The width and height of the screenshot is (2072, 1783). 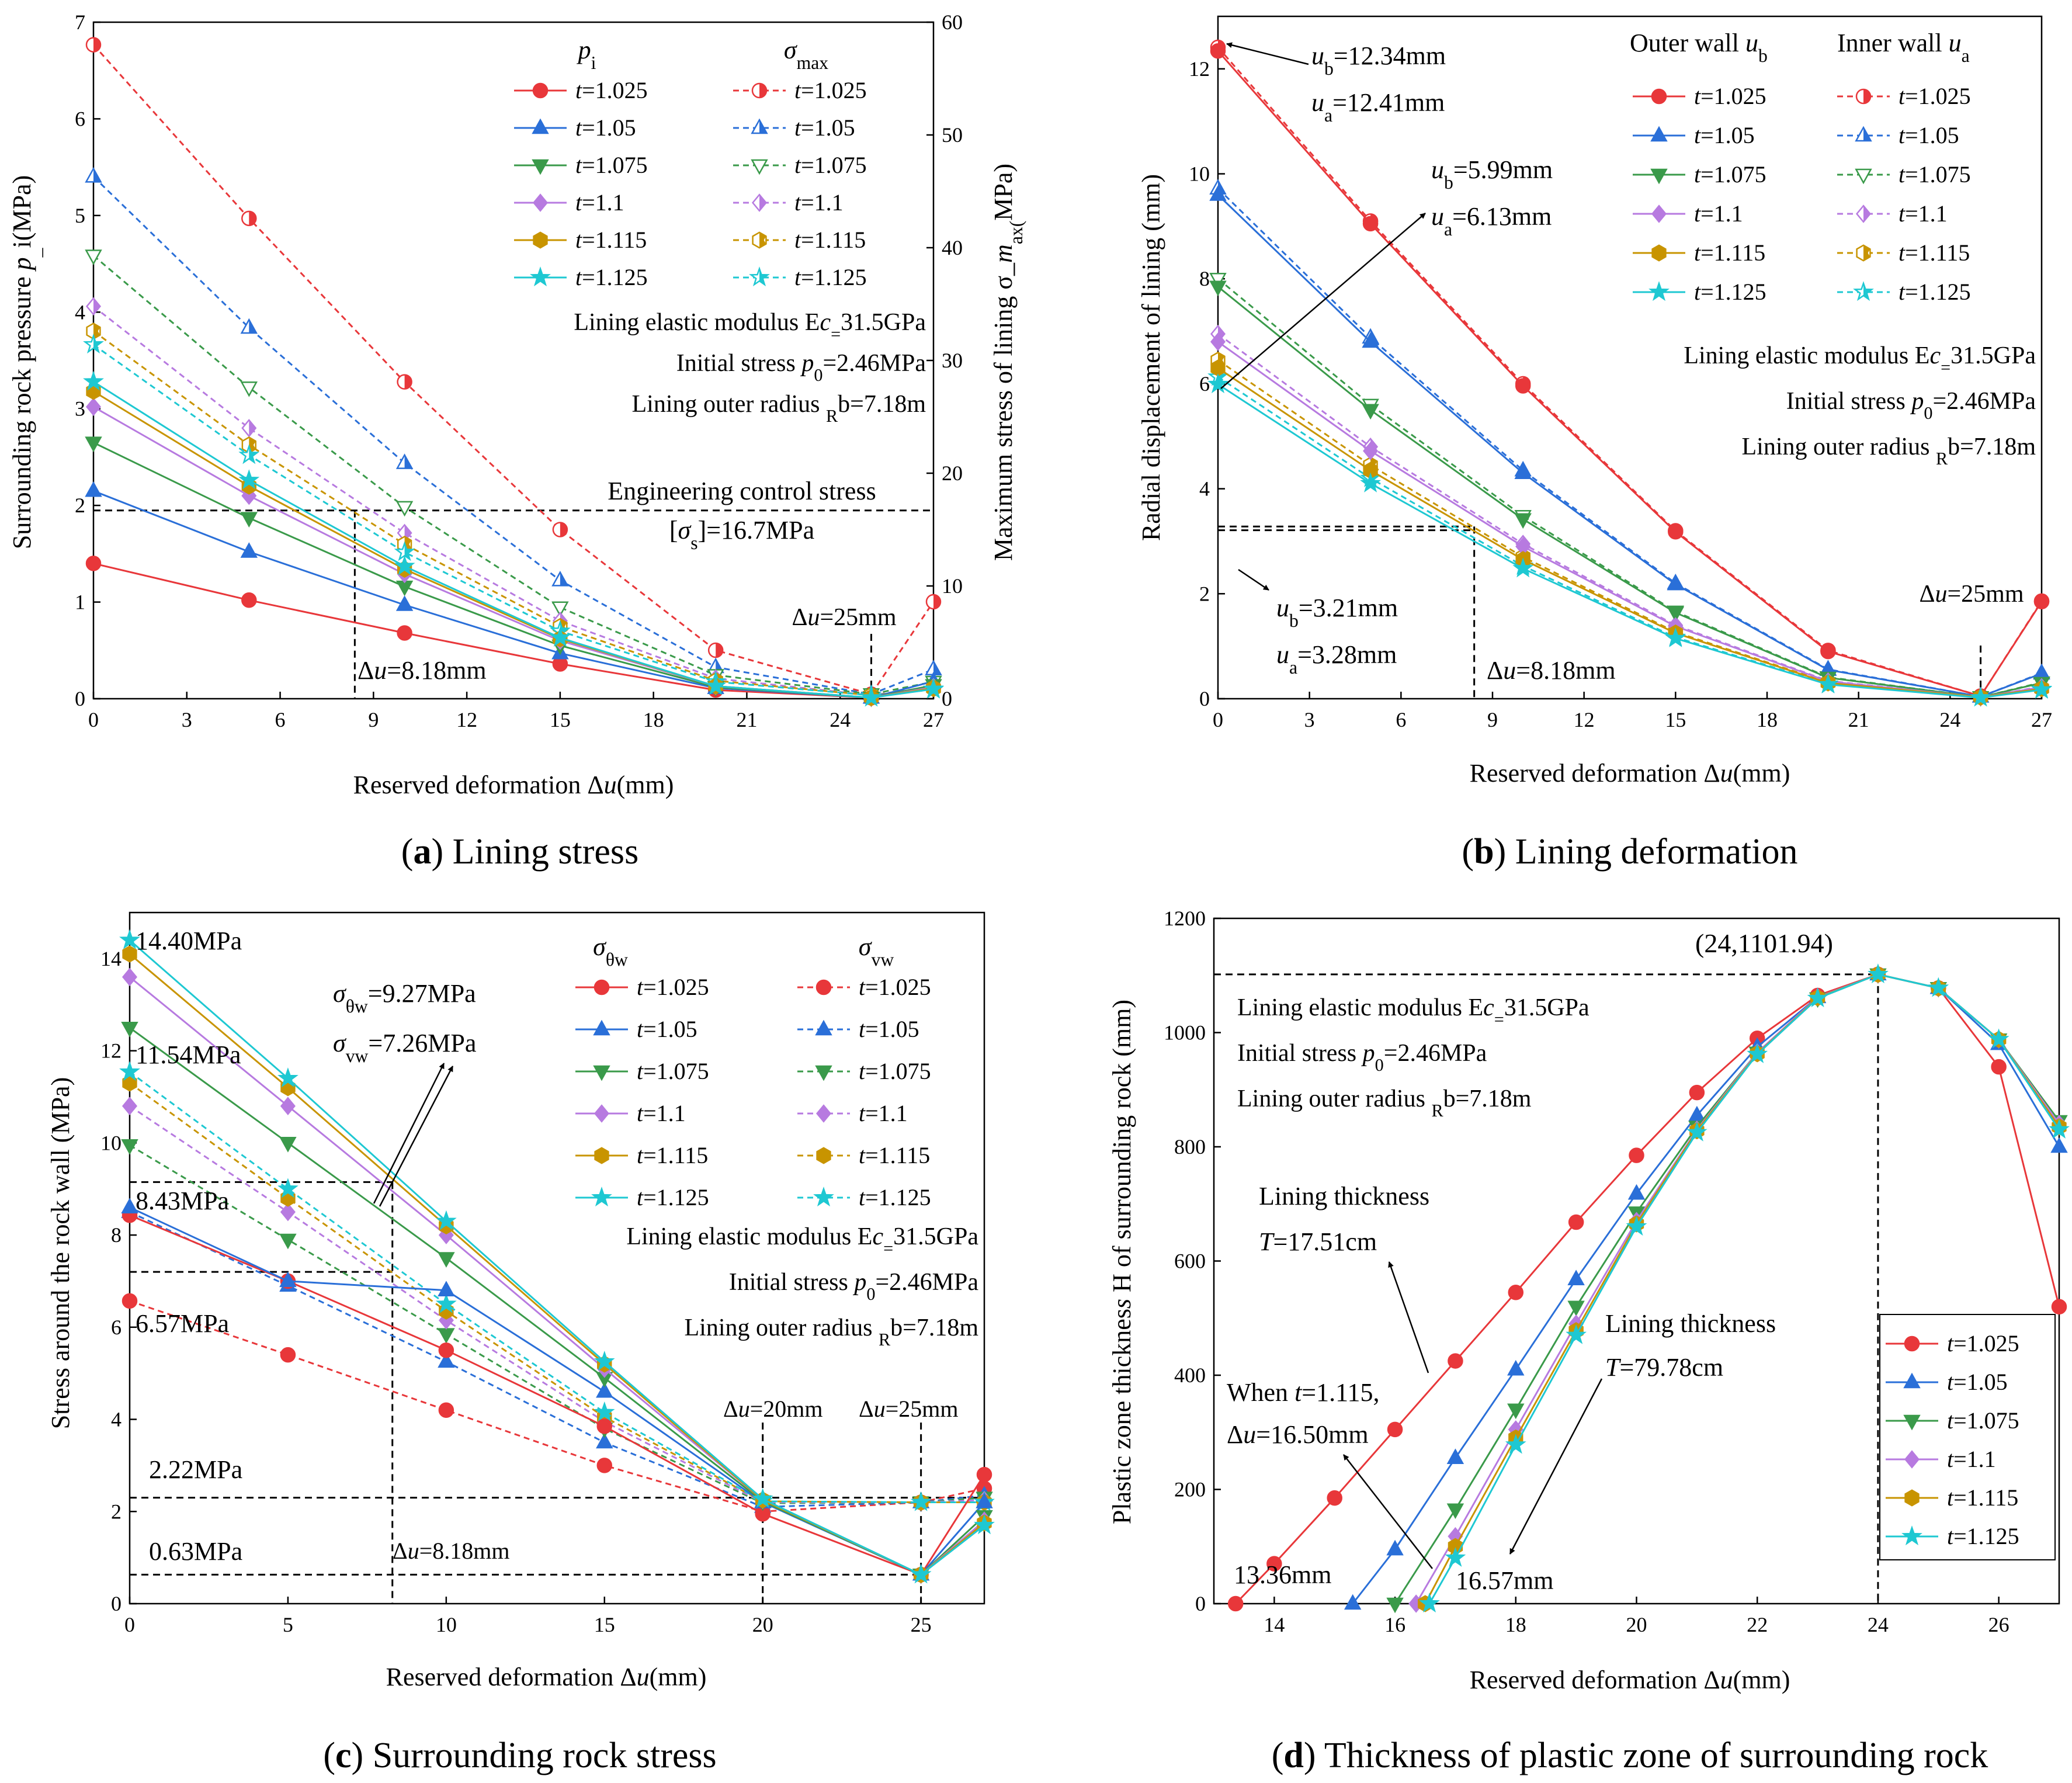 I want to click on panel-a-legend-pi-0-label: t=1.025, so click(x=611, y=90).